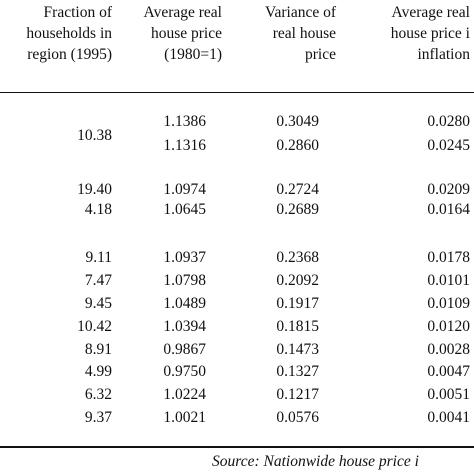 Image resolution: width=474 pixels, height=474 pixels. Describe the element at coordinates (448, 394) in the screenshot. I see `cell-inflation: 0.0051` at that location.